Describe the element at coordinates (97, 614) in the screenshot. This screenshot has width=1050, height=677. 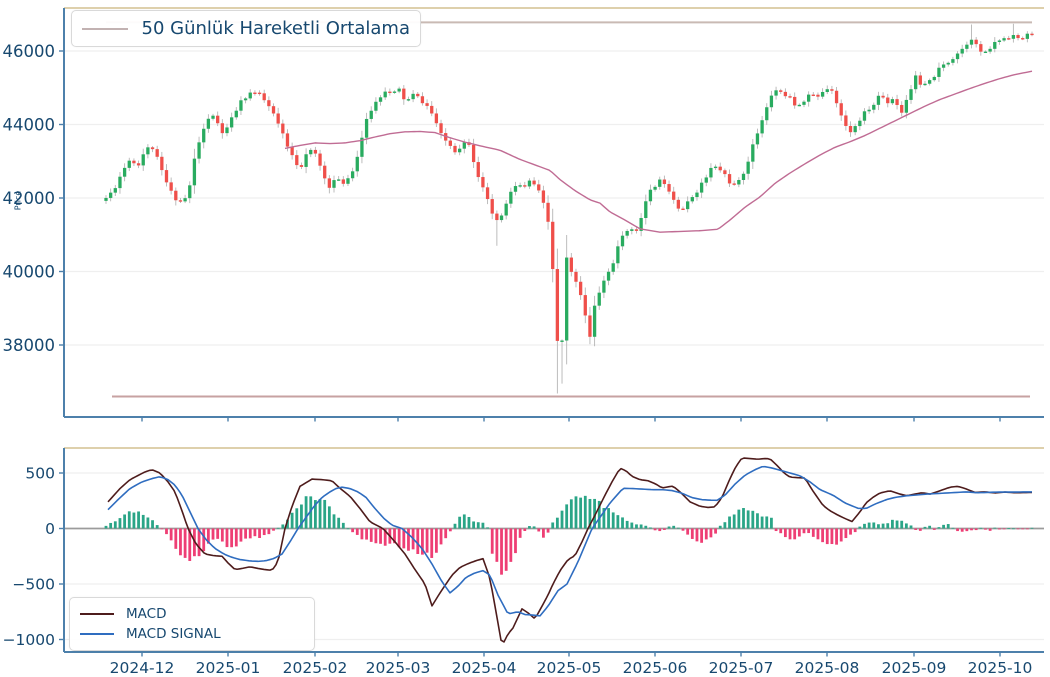
I see `macd-line-sample-icon` at that location.